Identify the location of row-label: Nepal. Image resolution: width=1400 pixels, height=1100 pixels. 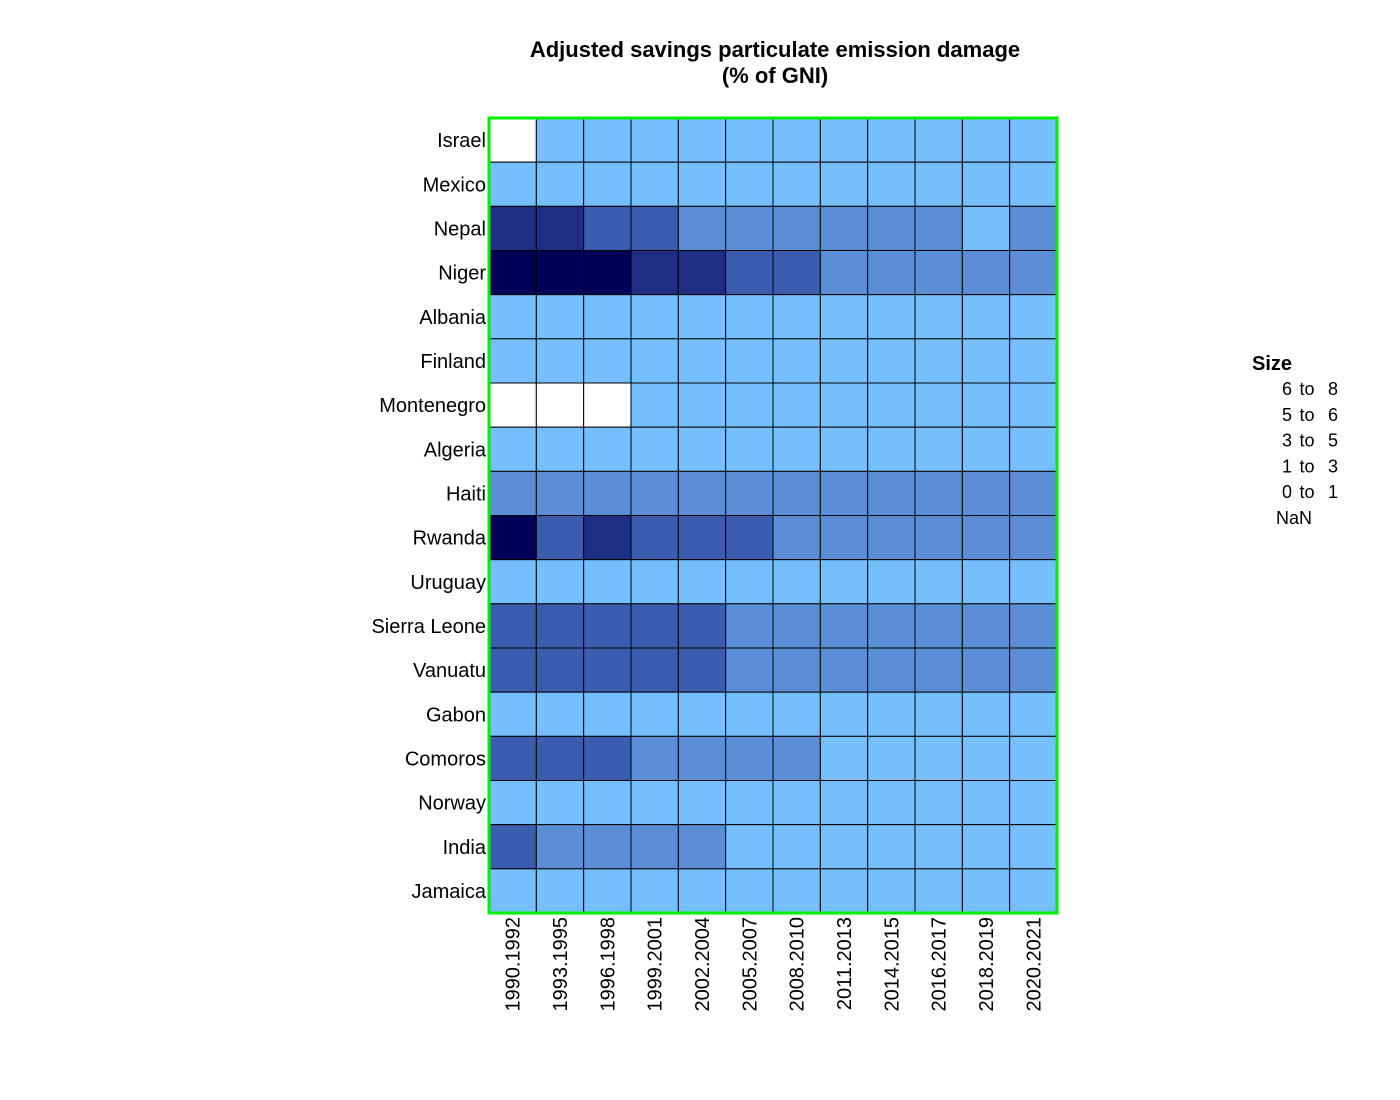
(460, 229).